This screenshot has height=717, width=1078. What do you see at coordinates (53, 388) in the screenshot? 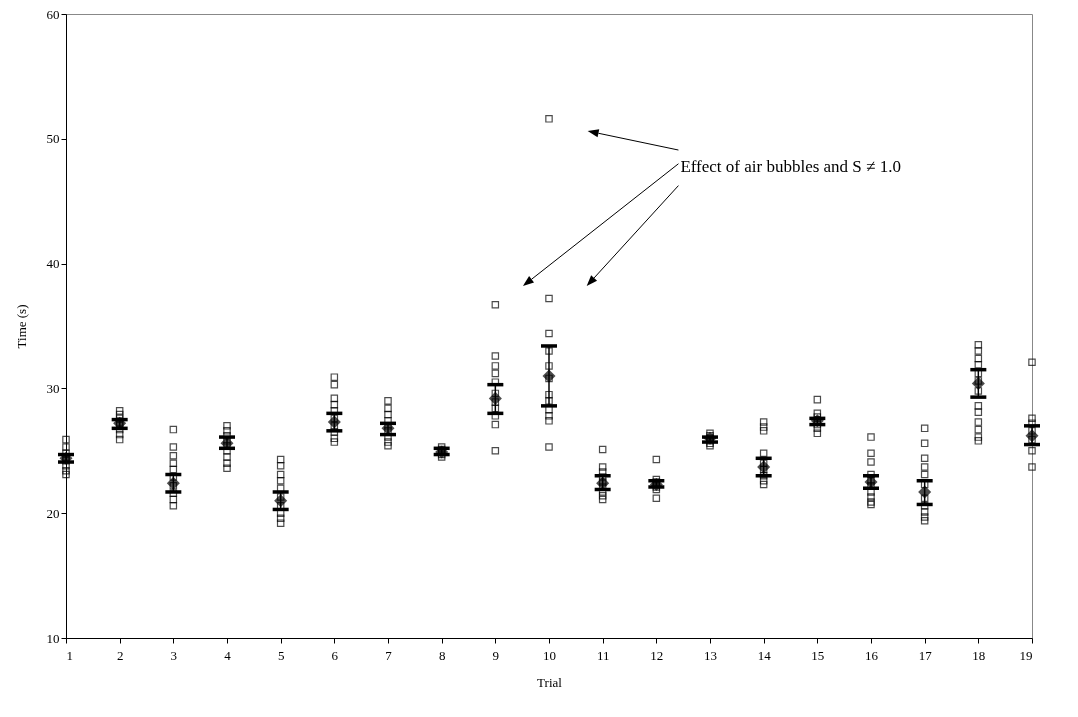
I see `y-tick-label: 30` at bounding box center [53, 388].